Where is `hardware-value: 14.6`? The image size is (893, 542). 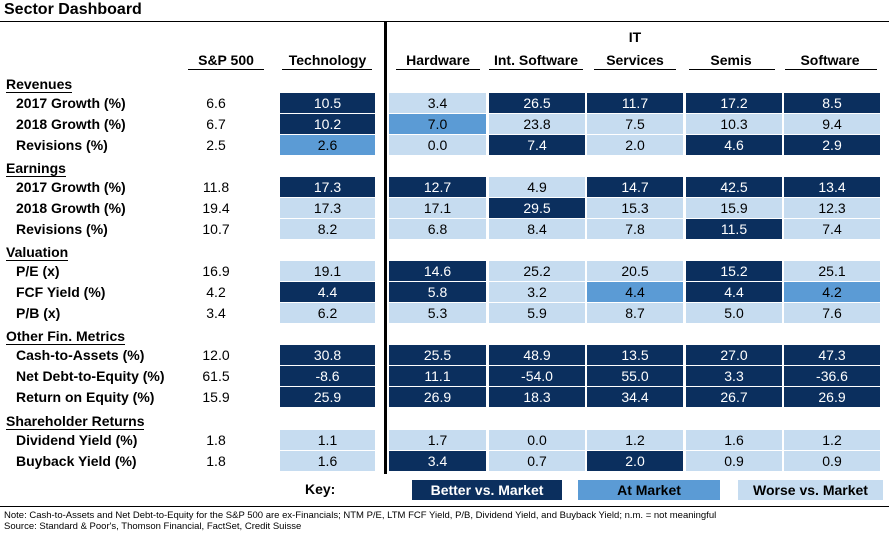
hardware-value: 14.6 is located at coordinates (437, 271).